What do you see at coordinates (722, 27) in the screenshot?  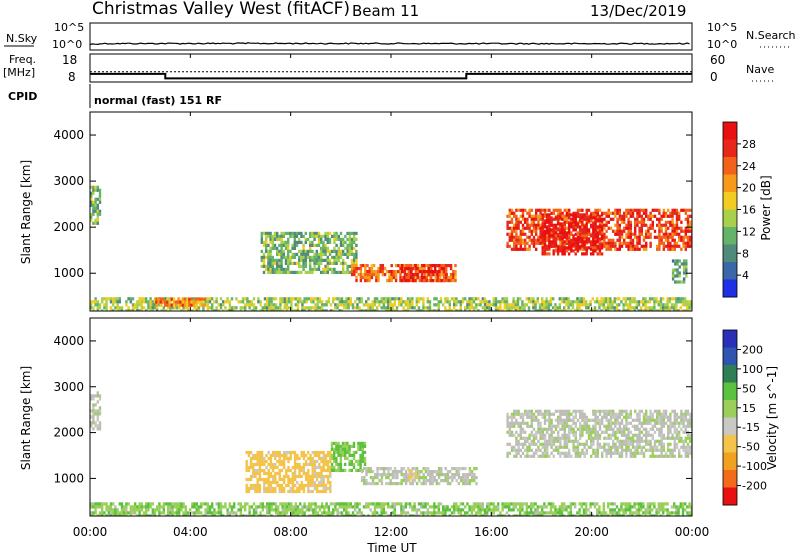 I see `noise-tick-right-top: 10^5` at bounding box center [722, 27].